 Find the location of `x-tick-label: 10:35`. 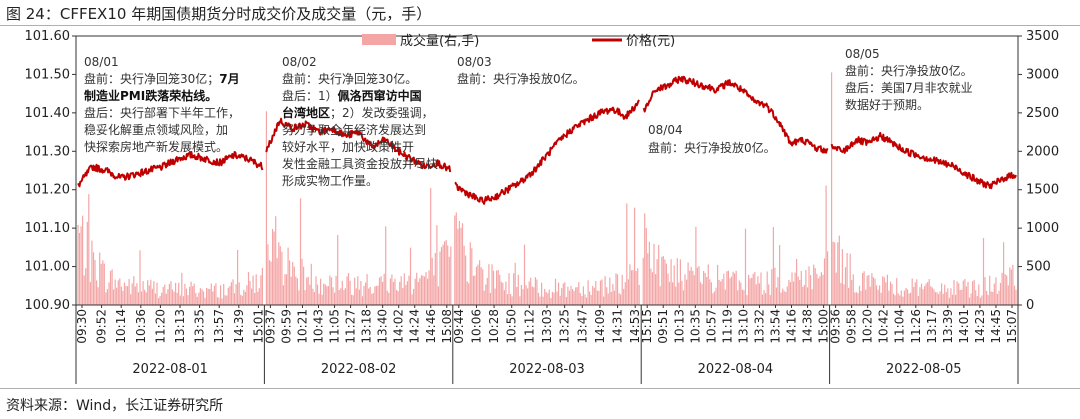

x-tick-label: 10:35 is located at coordinates (695, 326).